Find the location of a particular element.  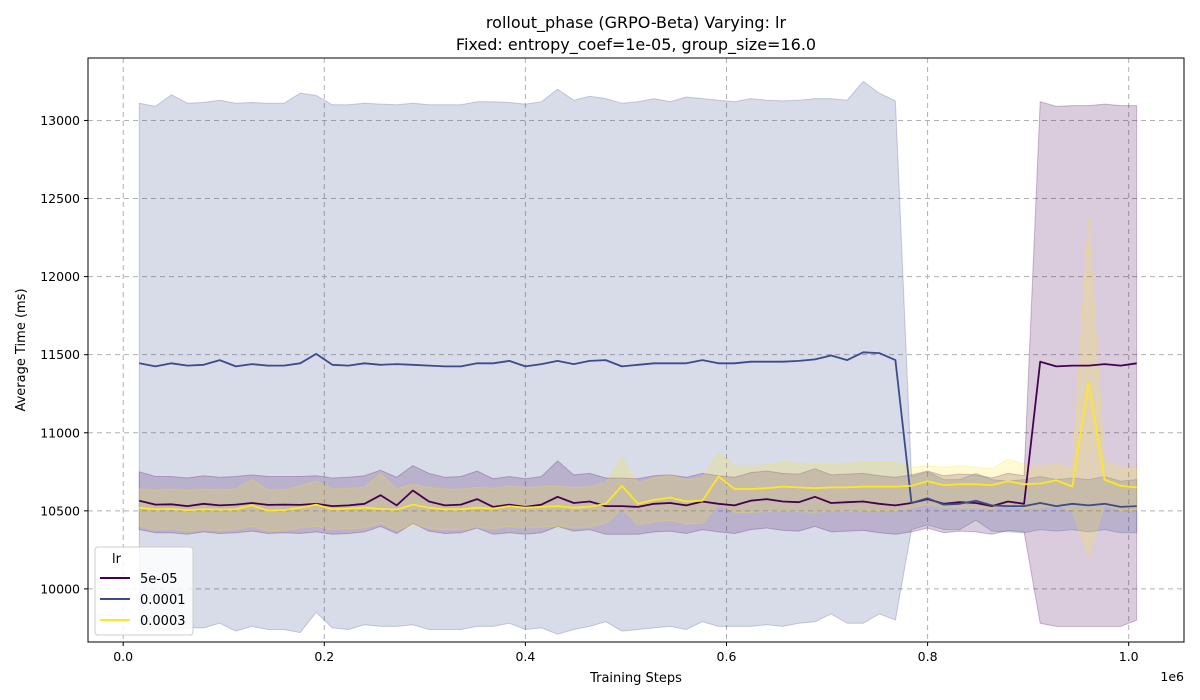

x-tick-label: 0.6 is located at coordinates (727, 656).